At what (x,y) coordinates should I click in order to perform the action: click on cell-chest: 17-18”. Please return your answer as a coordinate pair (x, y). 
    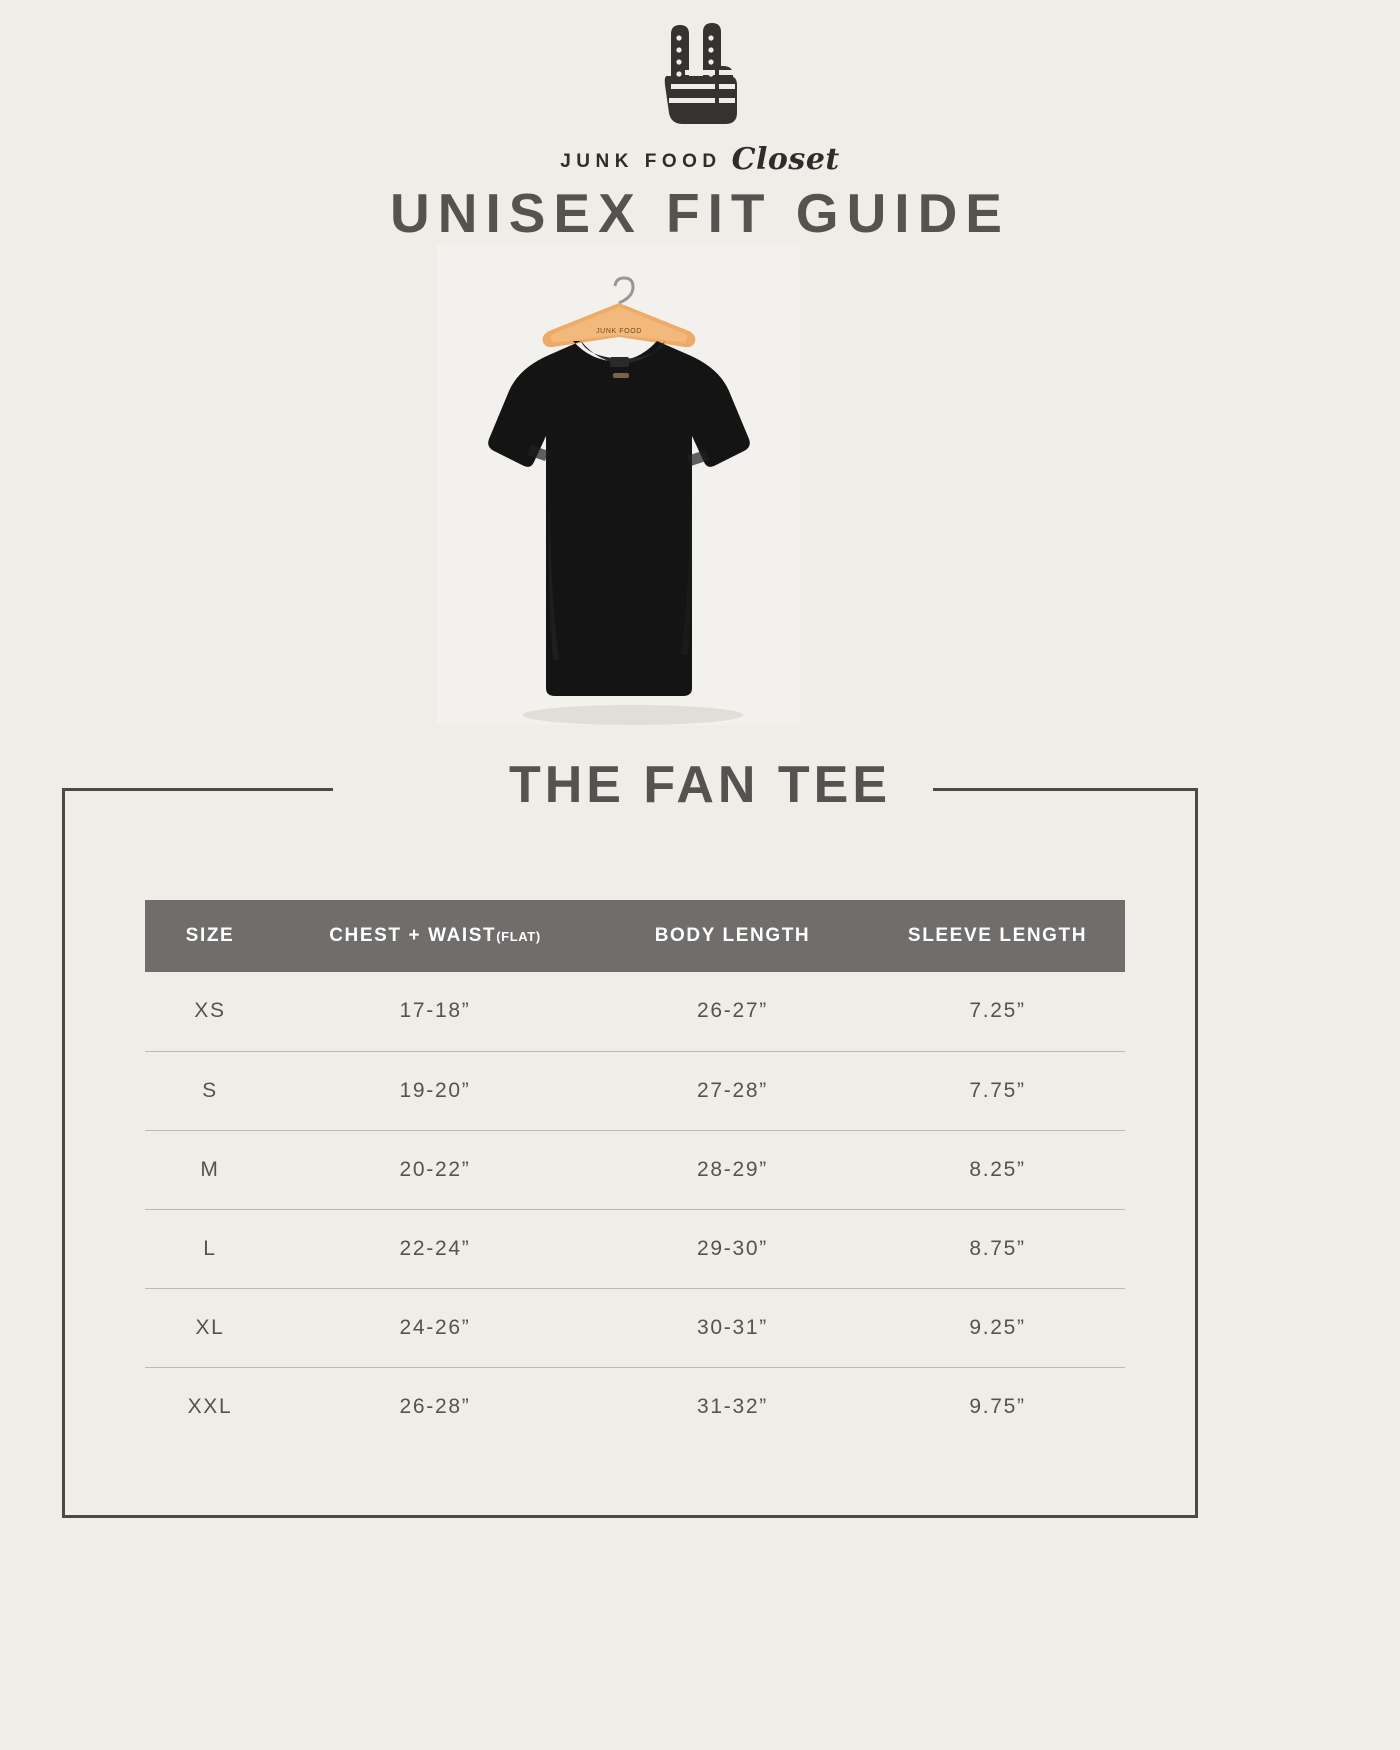
    Looking at the image, I should click on (435, 1012).